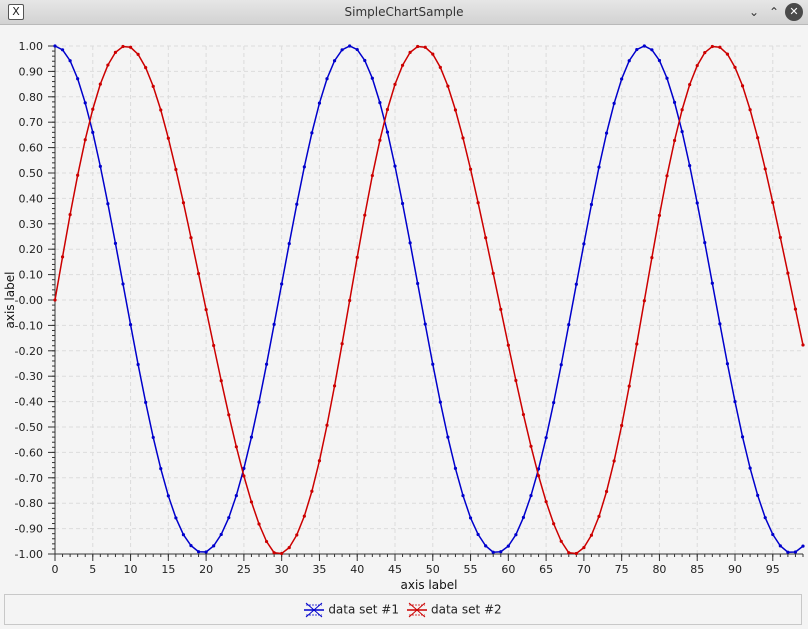  I want to click on chevron-up-icon: ⌃, so click(774, 12).